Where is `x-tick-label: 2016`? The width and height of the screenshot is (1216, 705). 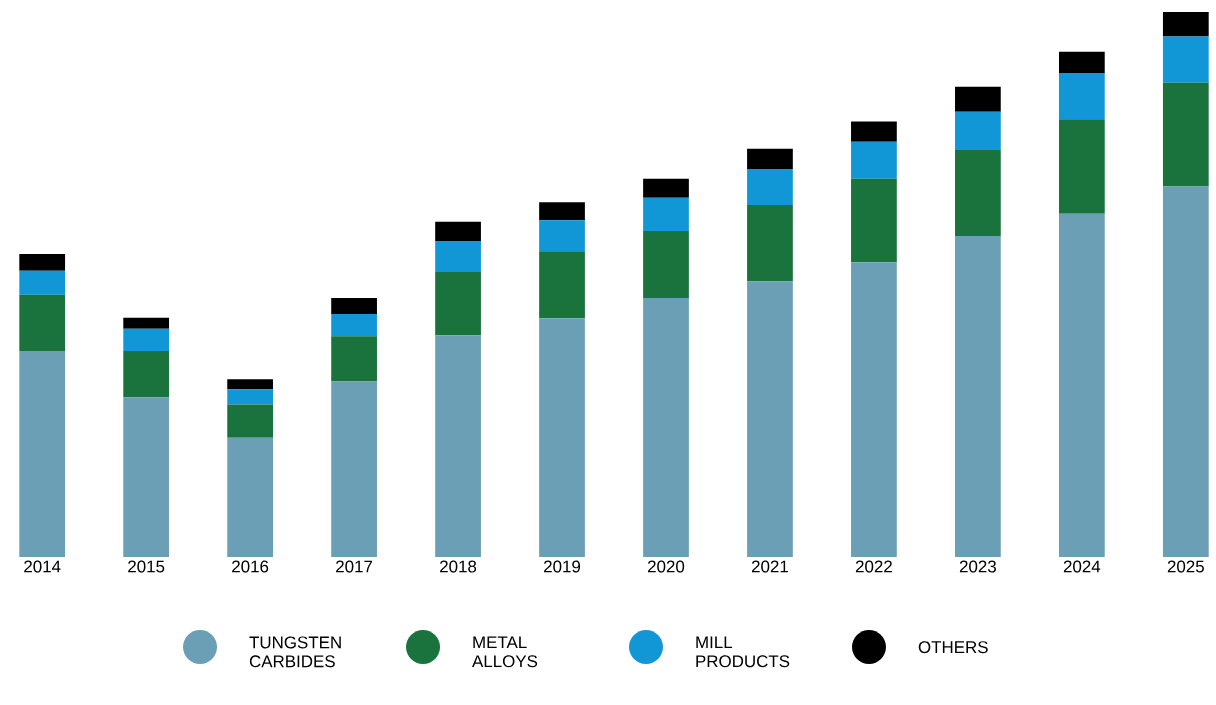 x-tick-label: 2016 is located at coordinates (250, 566).